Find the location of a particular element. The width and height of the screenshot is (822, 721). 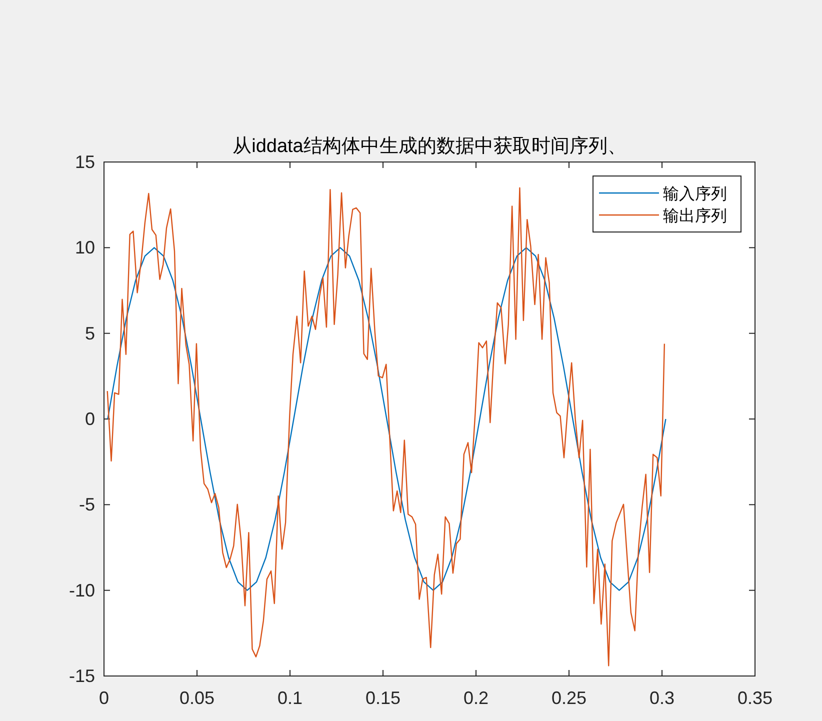

y-tick-label: -5 is located at coordinates (86, 504).